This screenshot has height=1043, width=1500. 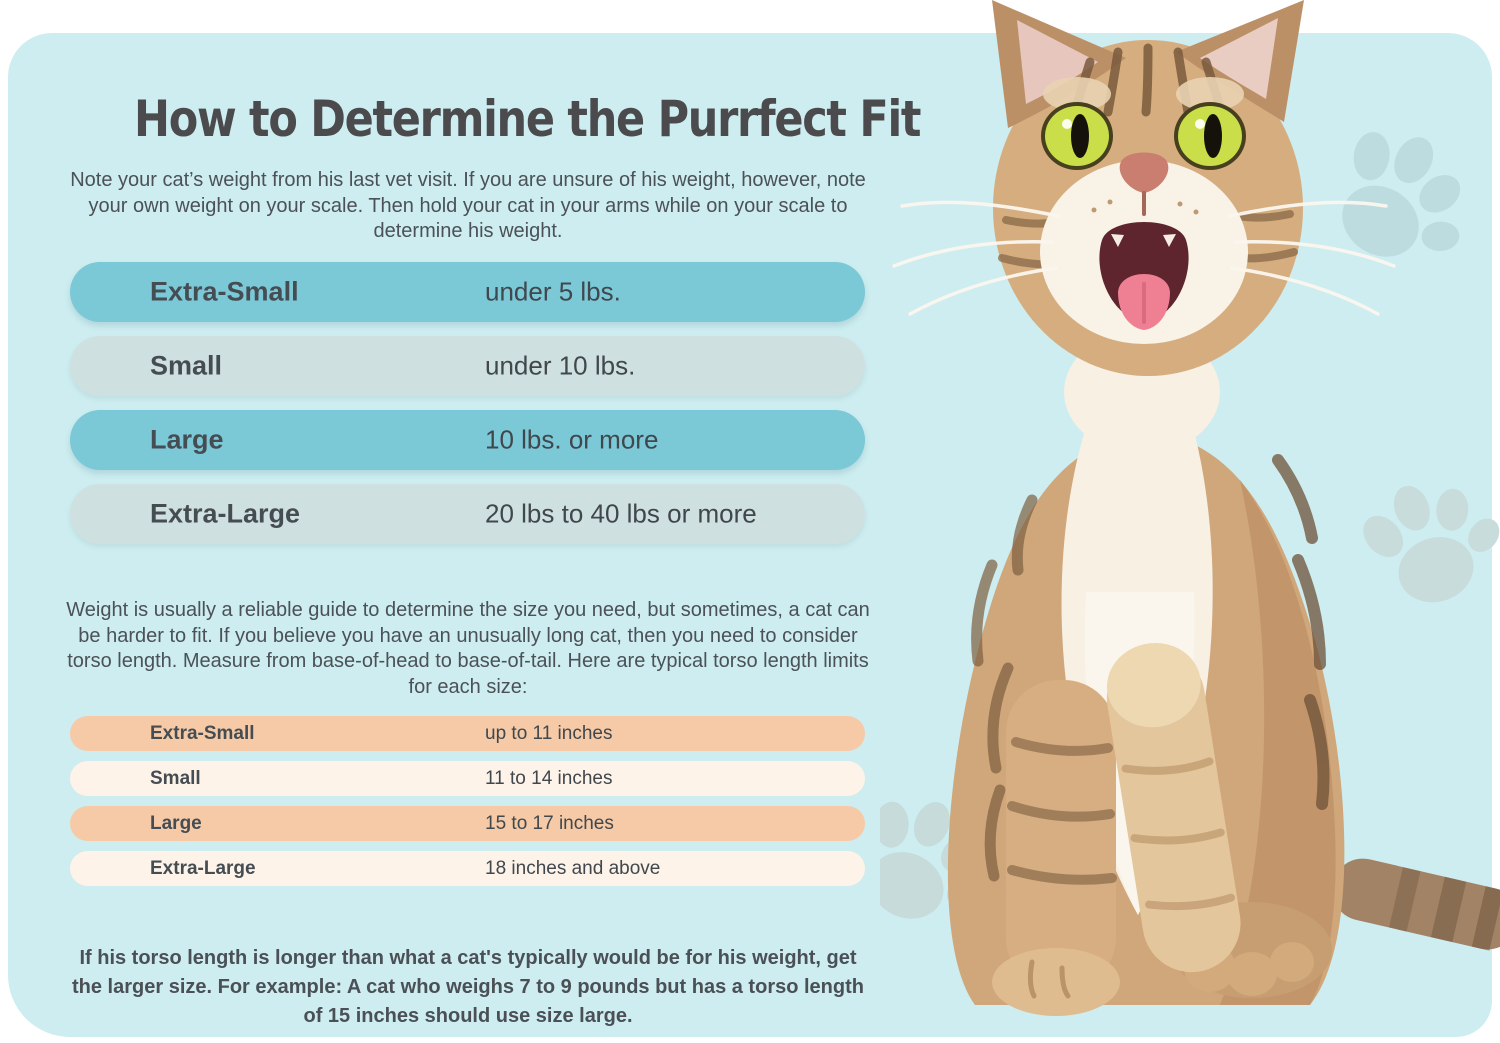 What do you see at coordinates (467, 366) in the screenshot?
I see `weight-table-row: Small under 10 lbs.` at bounding box center [467, 366].